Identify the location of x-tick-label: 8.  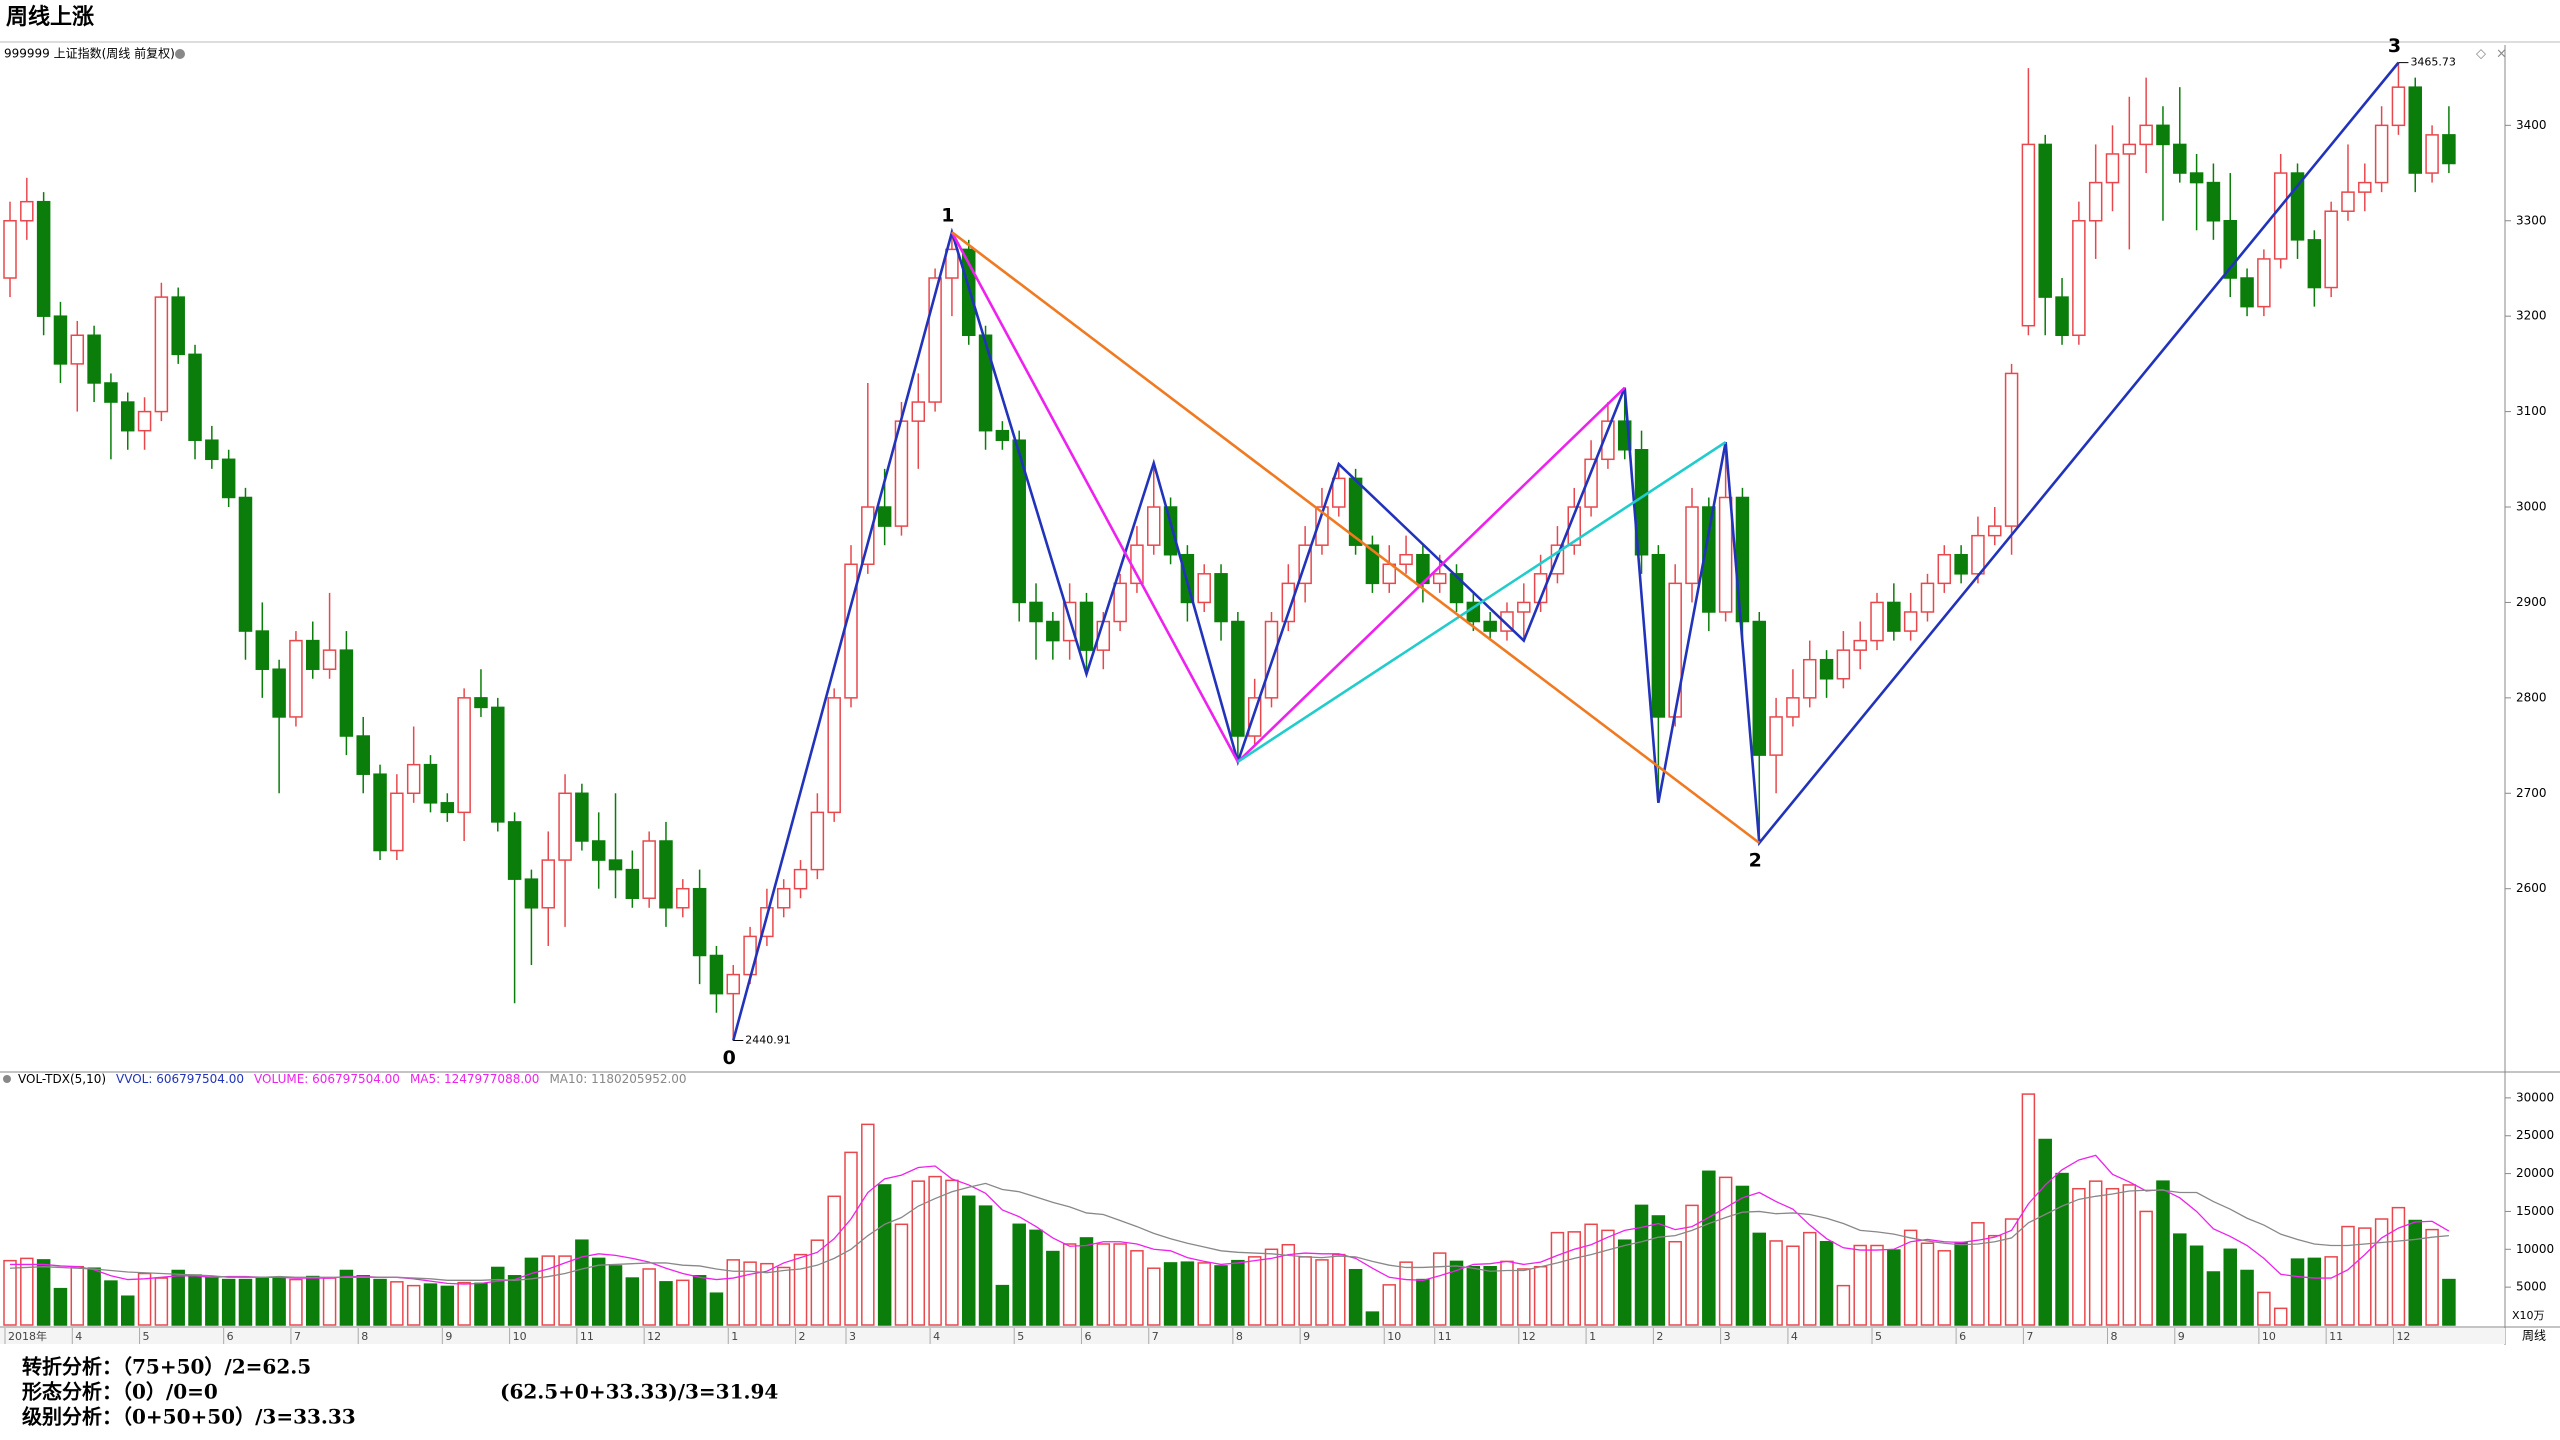
(2114, 1336).